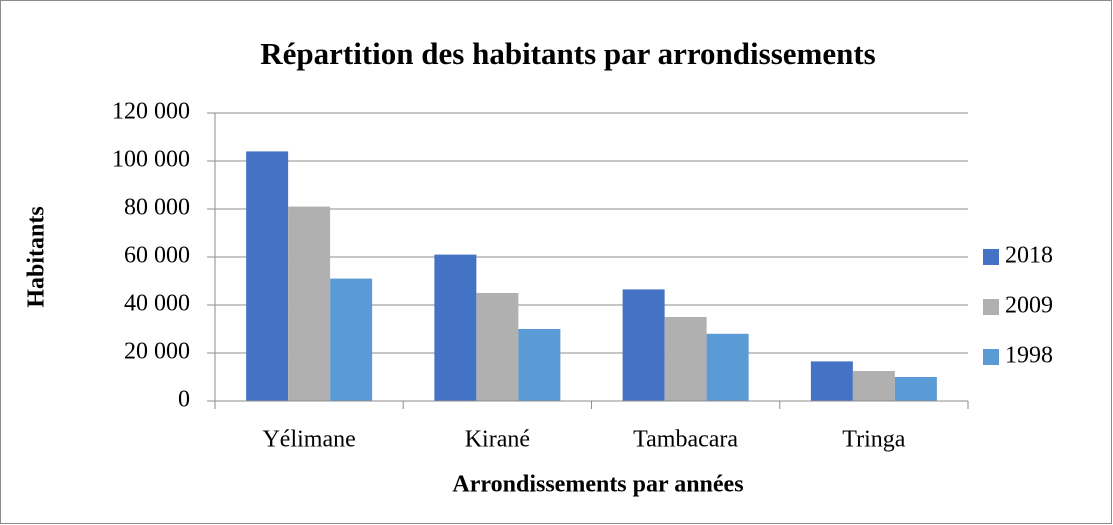  What do you see at coordinates (157, 256) in the screenshot?
I see `y-tick-label: 60 000` at bounding box center [157, 256].